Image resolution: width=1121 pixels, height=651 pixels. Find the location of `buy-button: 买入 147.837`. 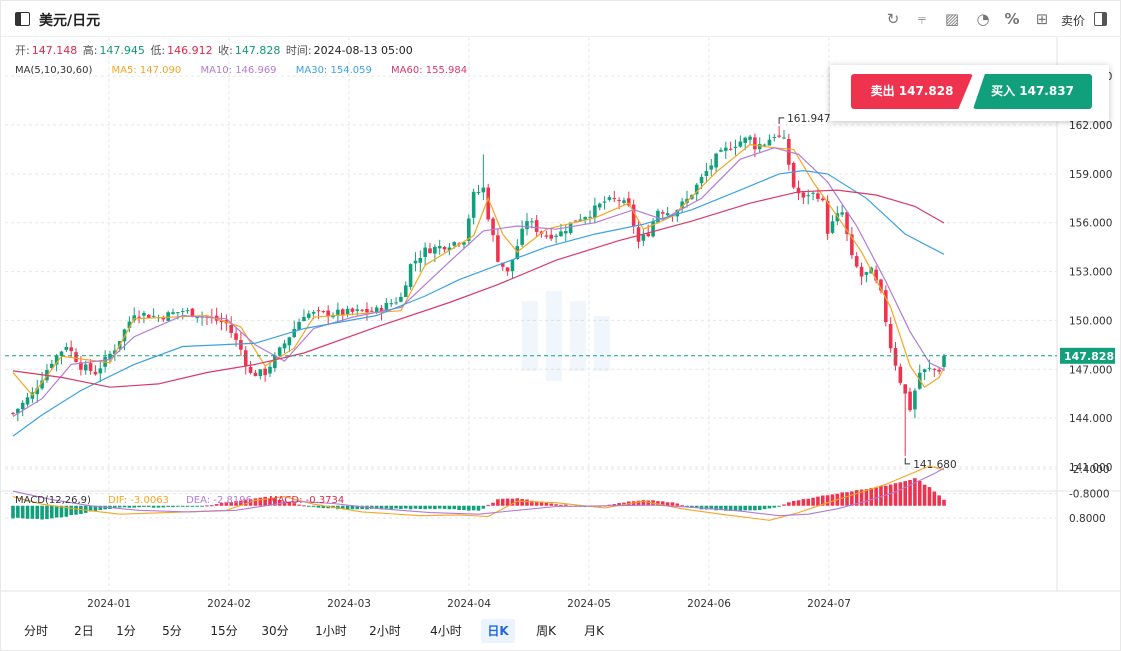

buy-button: 买入 147.837 is located at coordinates (1032, 91).